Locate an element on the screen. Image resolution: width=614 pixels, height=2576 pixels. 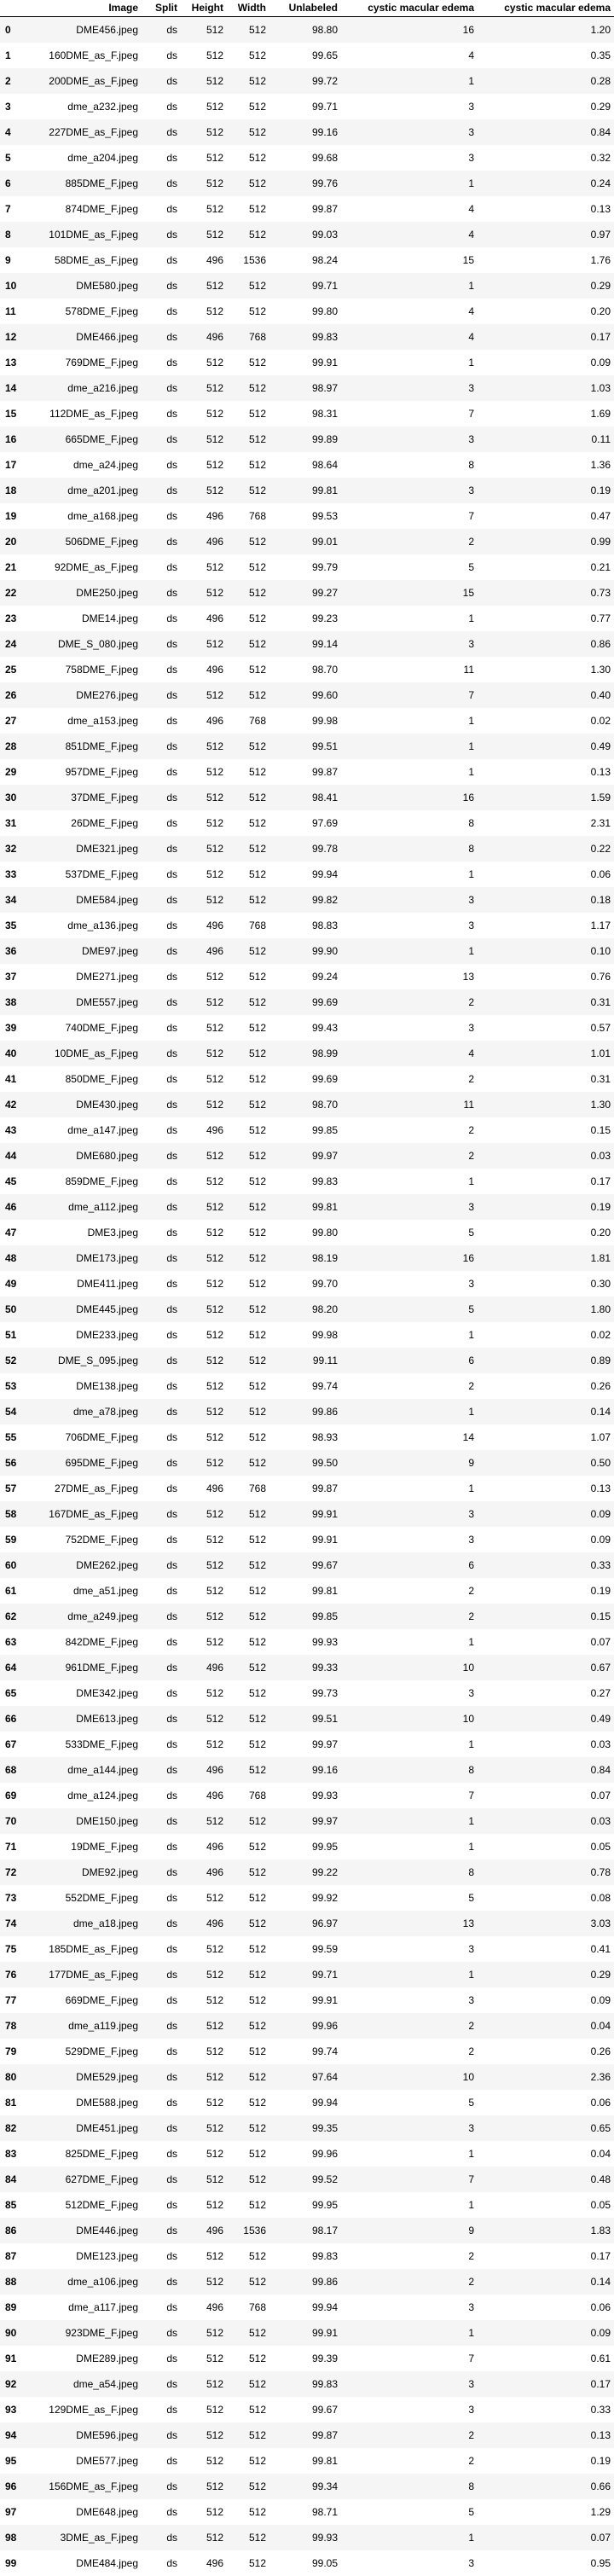
cme-percent-cell: 0.61 is located at coordinates (546, 2358).